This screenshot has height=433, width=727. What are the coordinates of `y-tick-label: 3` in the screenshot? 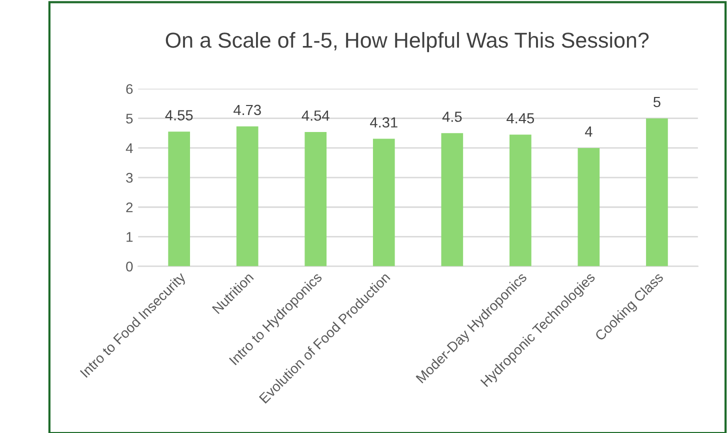 It's located at (129, 177).